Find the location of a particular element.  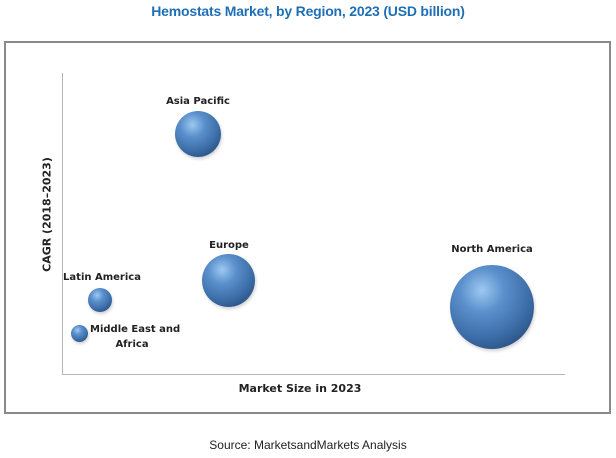

mea-label-line1: Middle East and is located at coordinates (135, 329).